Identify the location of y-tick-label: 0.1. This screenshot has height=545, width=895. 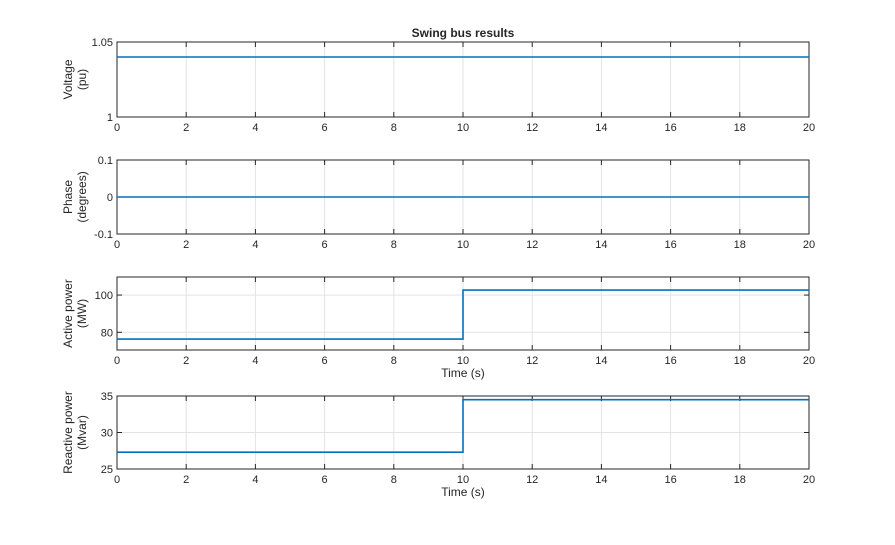
(105, 161).